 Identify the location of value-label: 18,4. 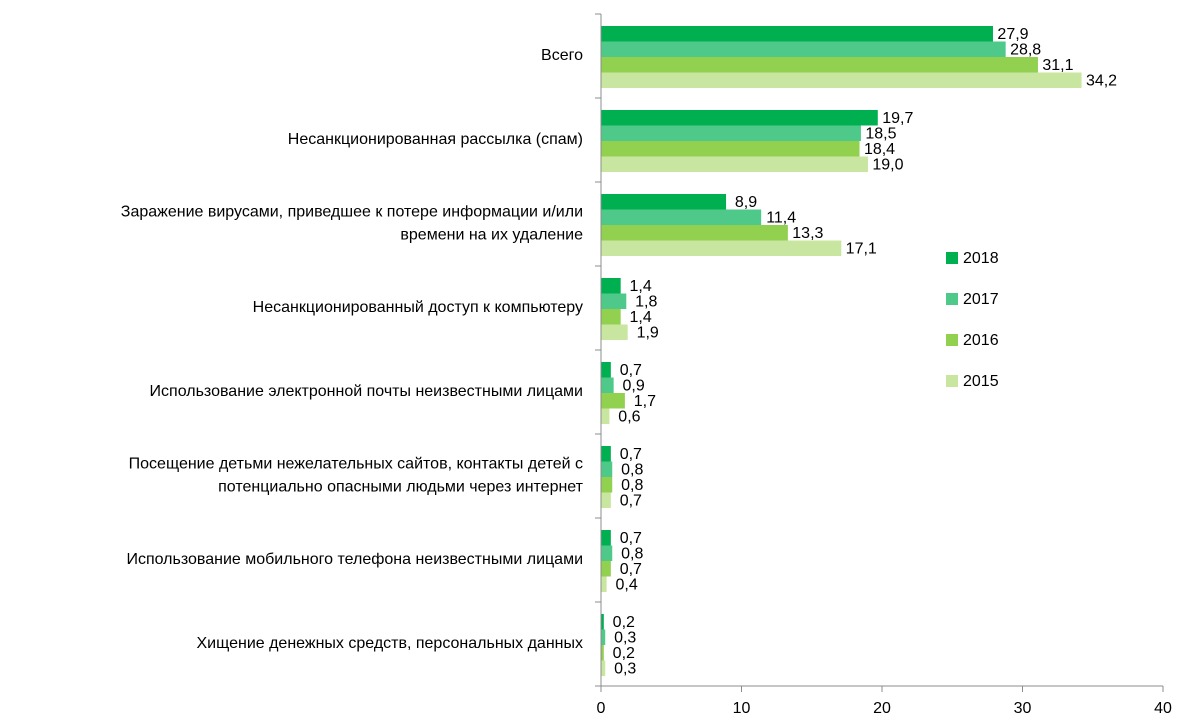
(879, 149).